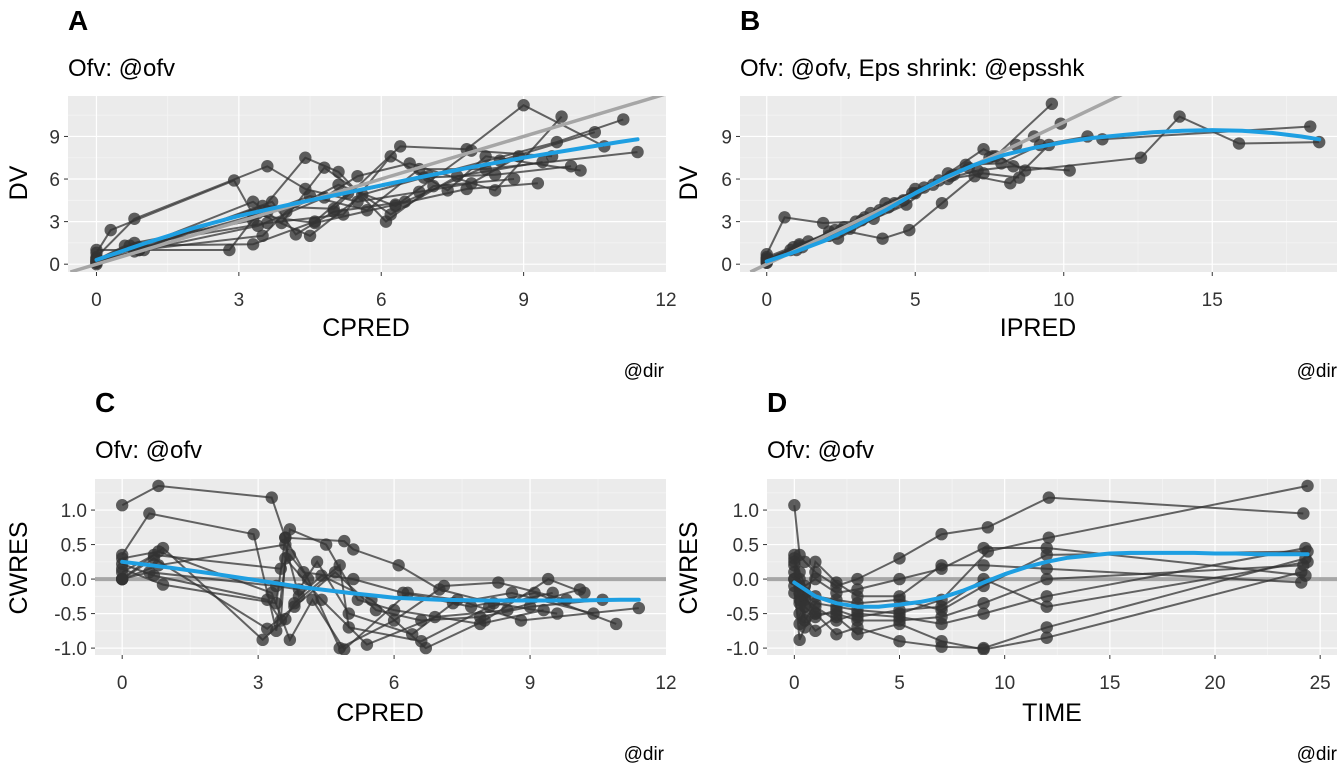 Image resolution: width=1344 pixels, height=768 pixels. Describe the element at coordinates (912, 68) in the screenshot. I see `panel-subtitle: Ofv: @ofv, Eps shrink: @epsshk` at that location.